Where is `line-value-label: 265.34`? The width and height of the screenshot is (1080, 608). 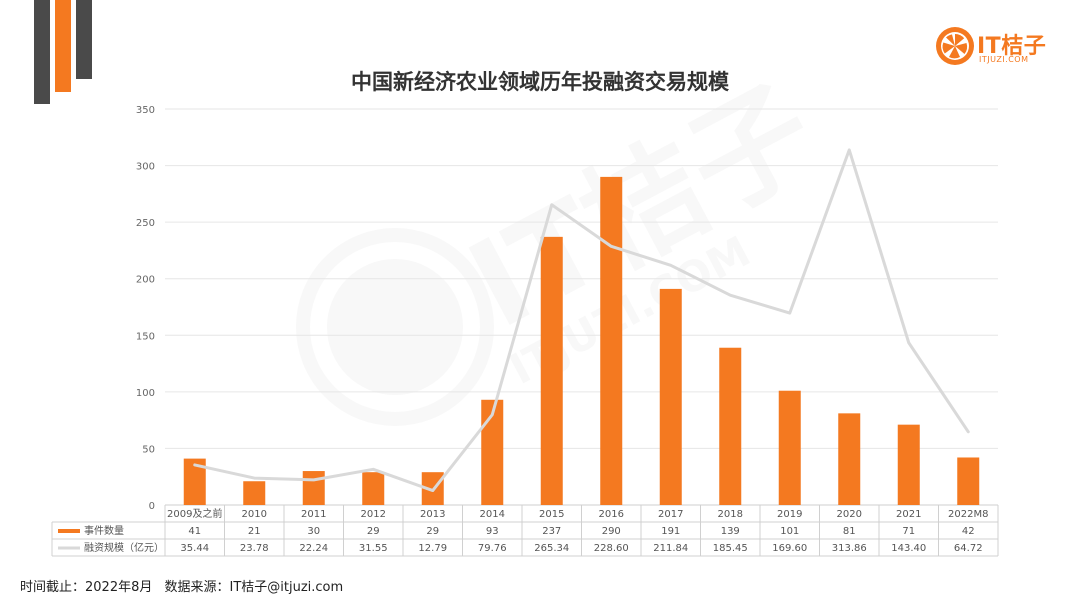
line-value-label: 265.34 is located at coordinates (551, 548).